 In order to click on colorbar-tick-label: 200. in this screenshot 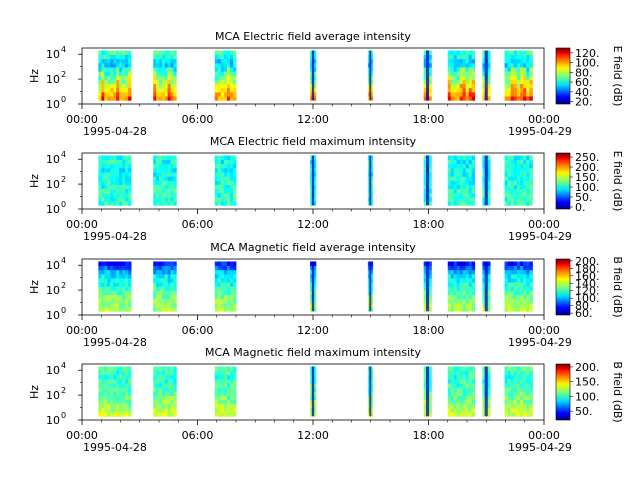, I will do `click(587, 261)`.